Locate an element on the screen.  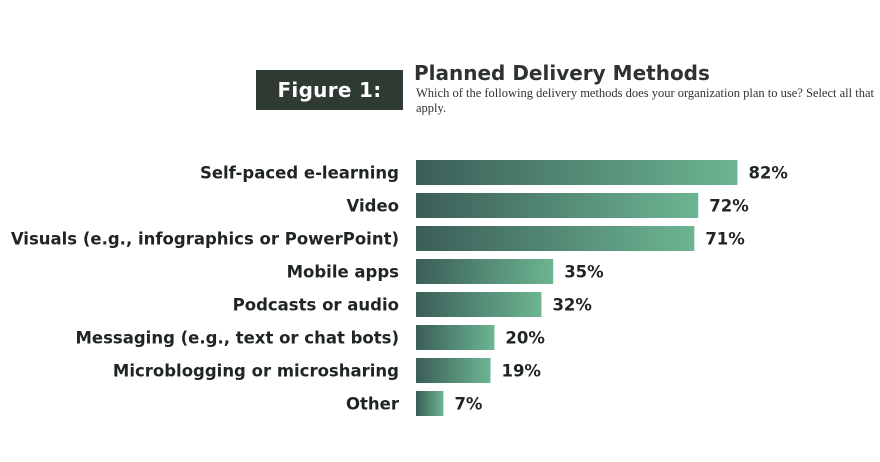
category-label-messaging-e-g-text-or-chat-bots: Messaging (e.g., text or chat bots) is located at coordinates (237, 338).